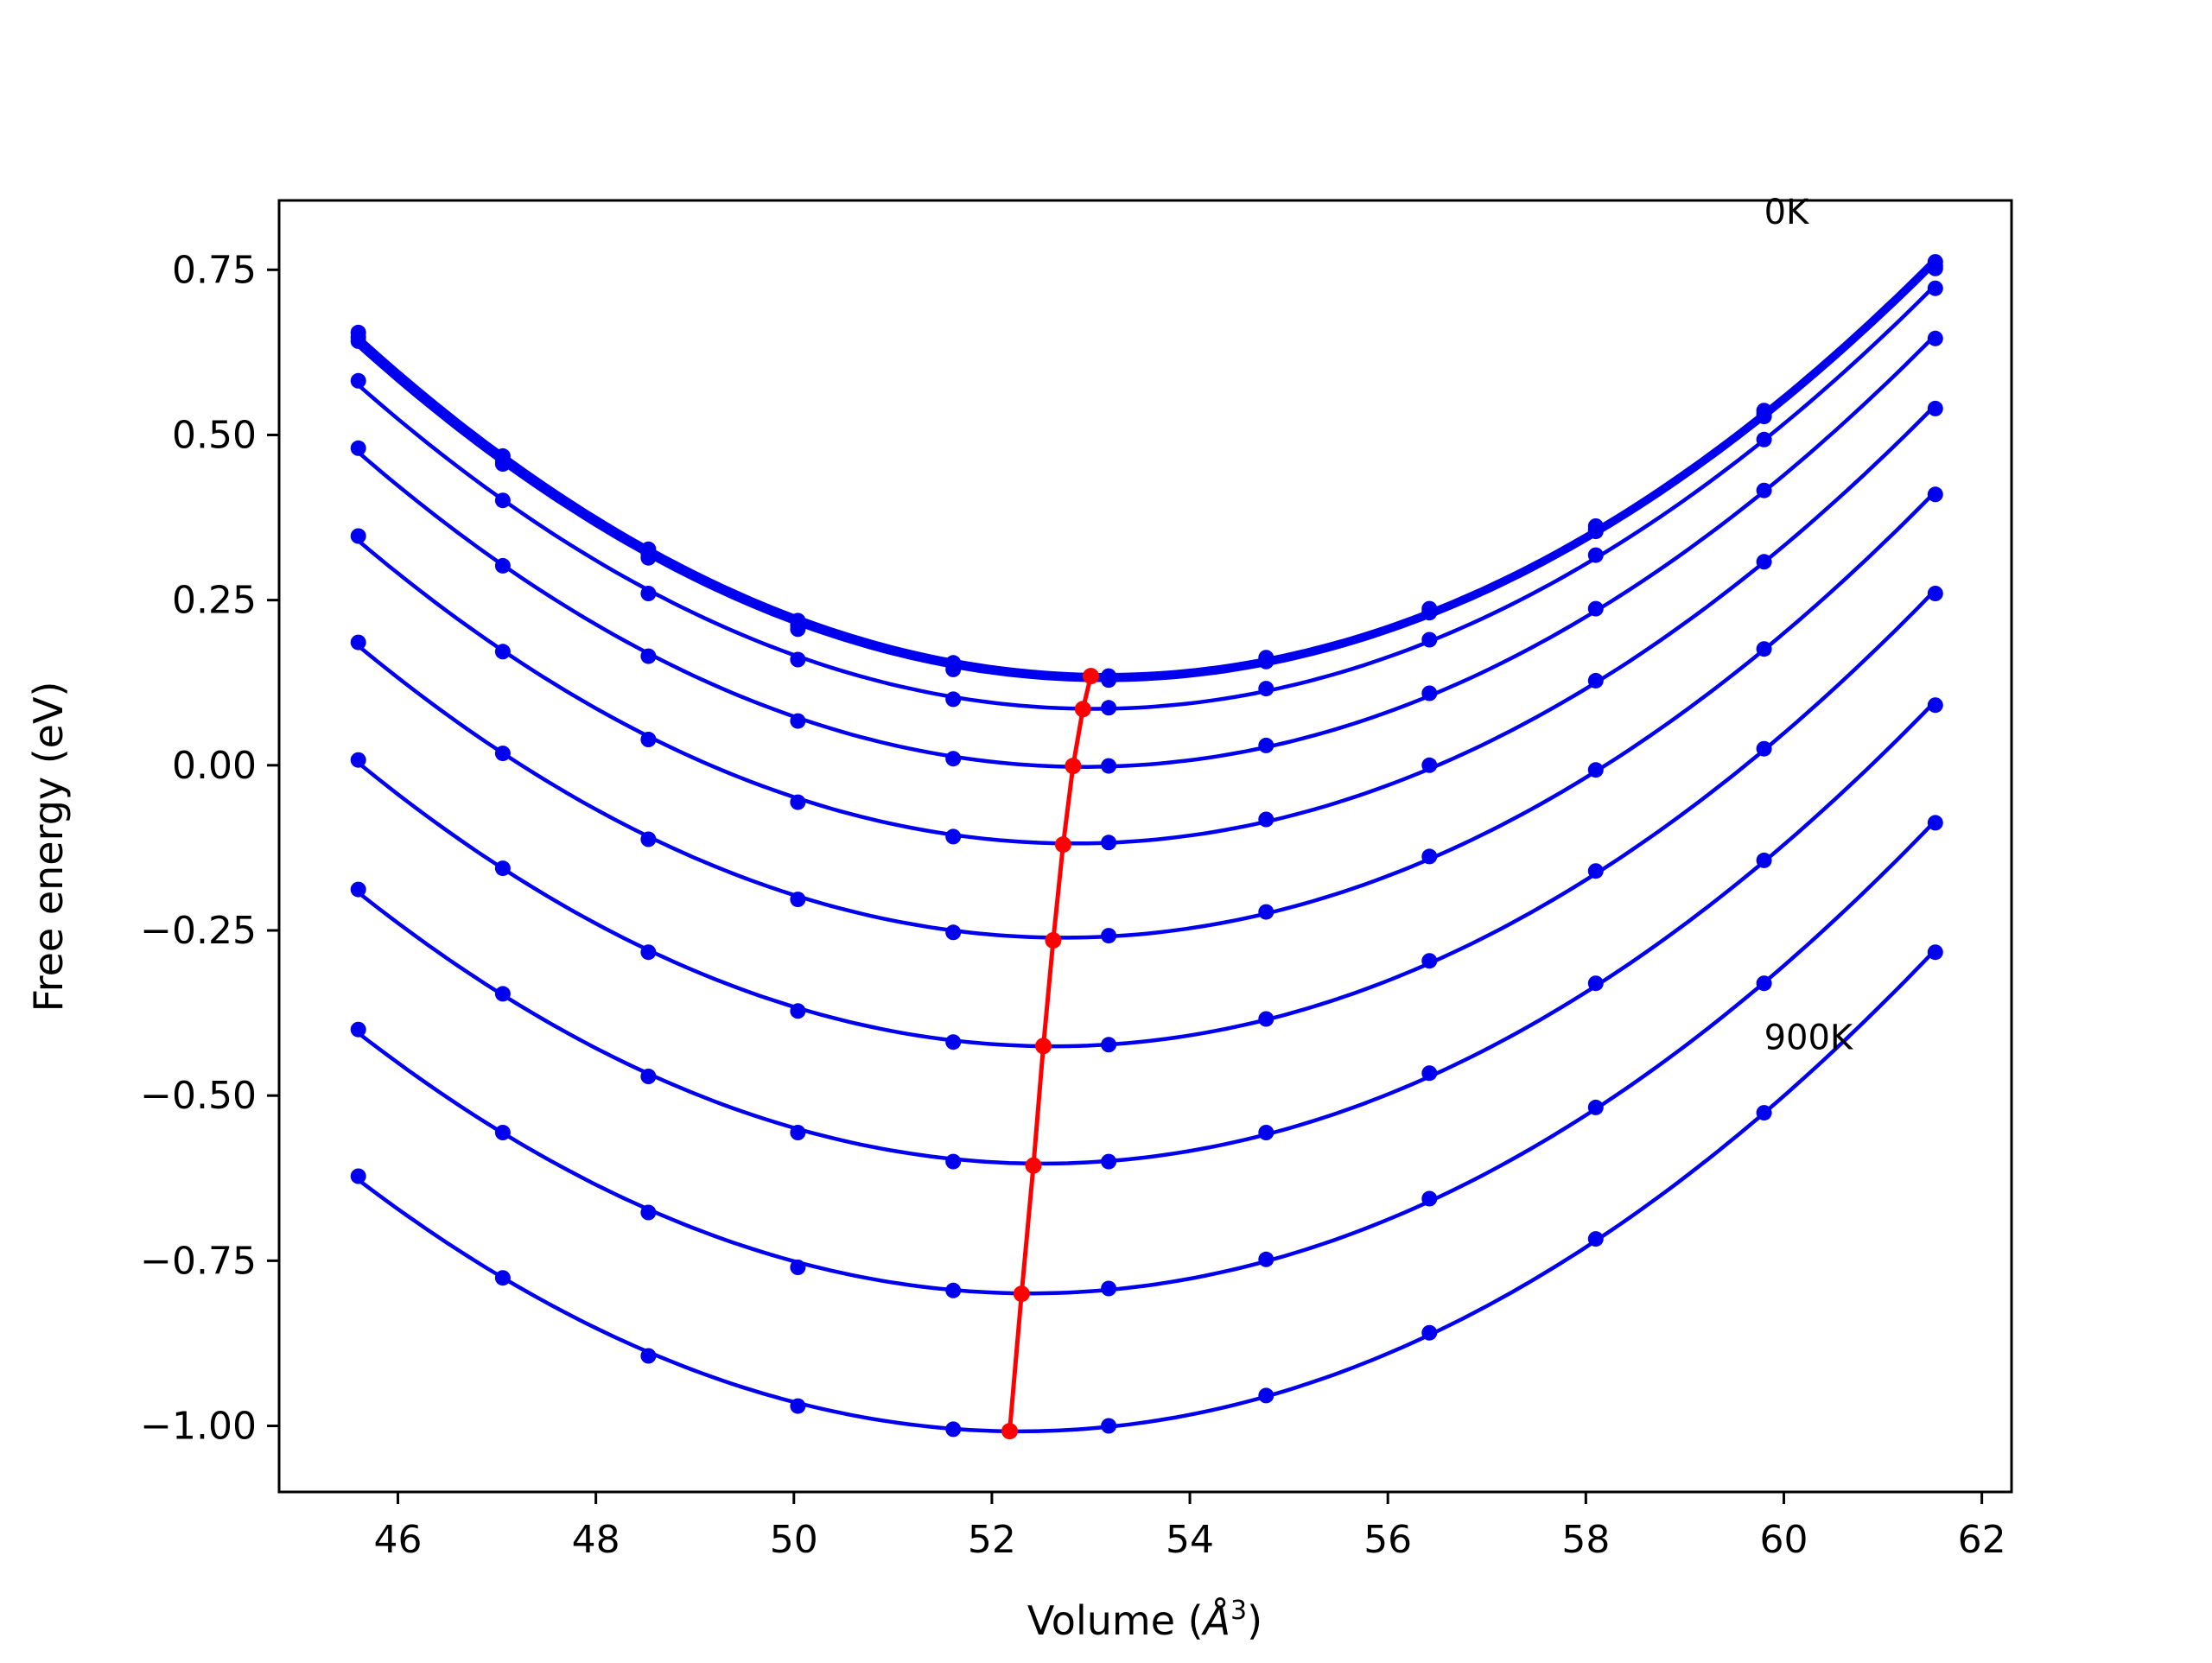  I want to click on x-axis-label-exponent: 3, so click(1238, 1611).